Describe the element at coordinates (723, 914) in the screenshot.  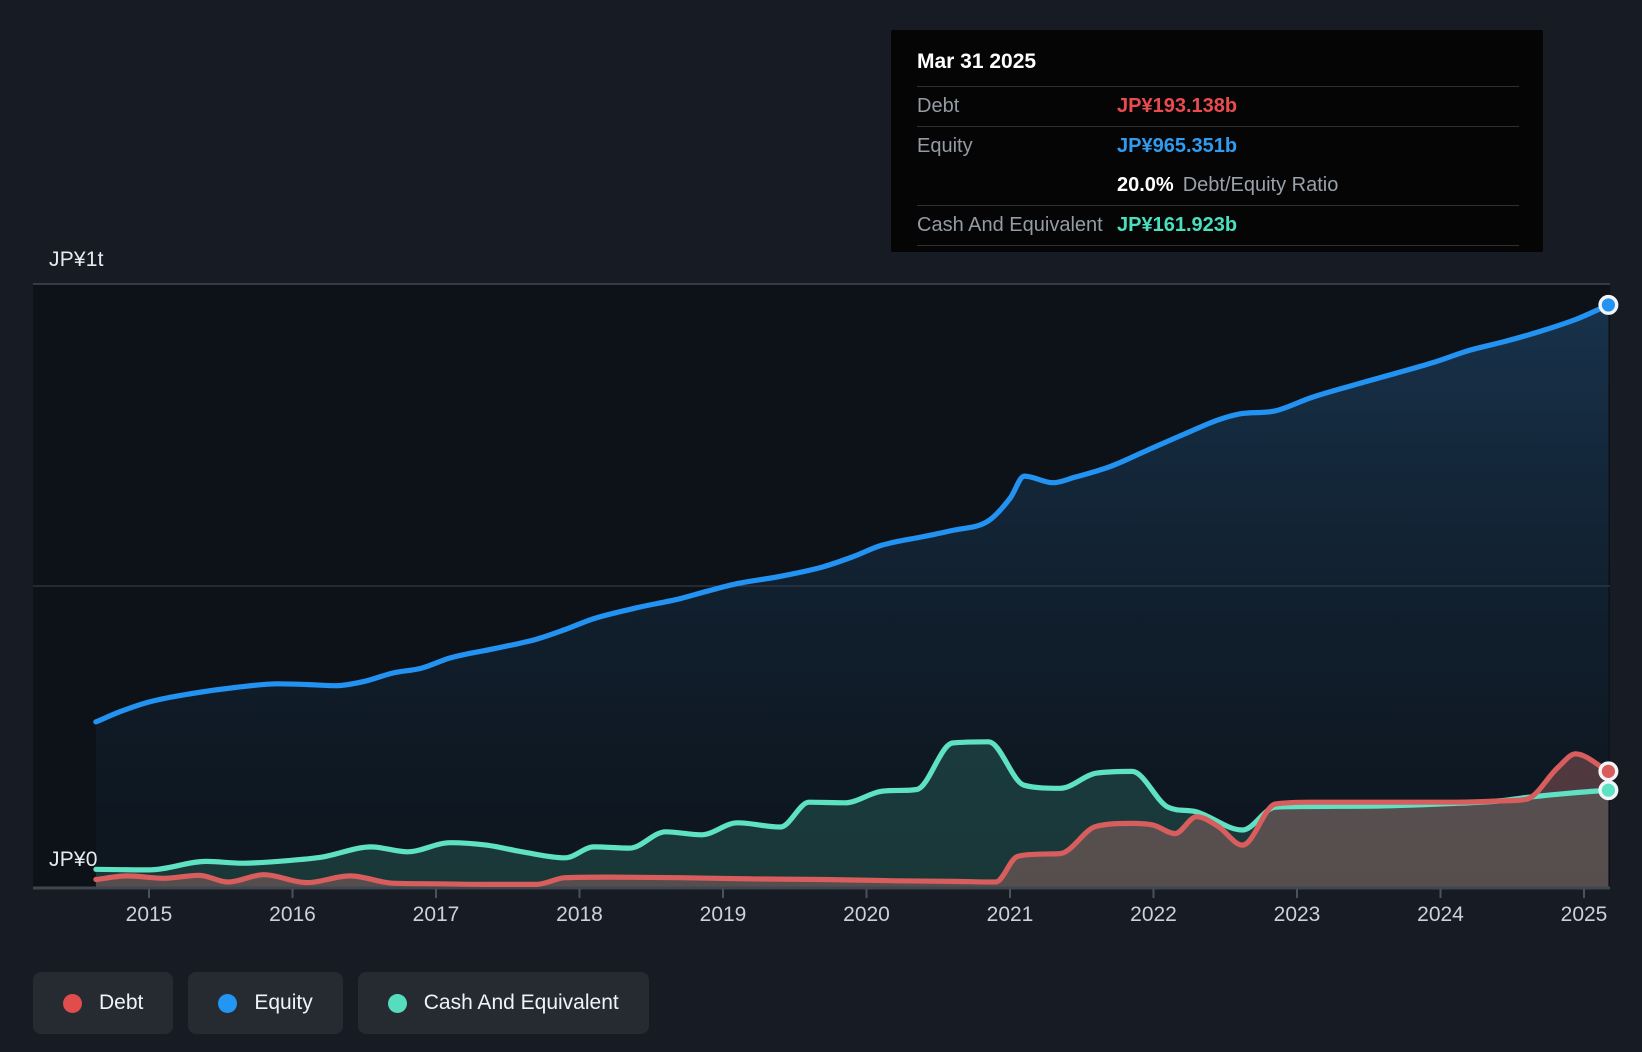
I see `x-axis-year-label: 2019` at that location.